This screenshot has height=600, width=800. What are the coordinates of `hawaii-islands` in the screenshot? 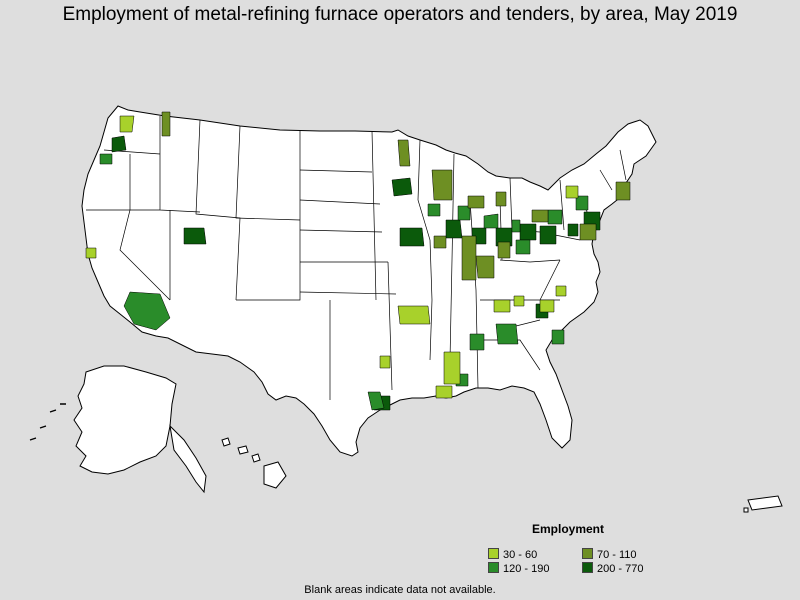 It's located at (254, 463).